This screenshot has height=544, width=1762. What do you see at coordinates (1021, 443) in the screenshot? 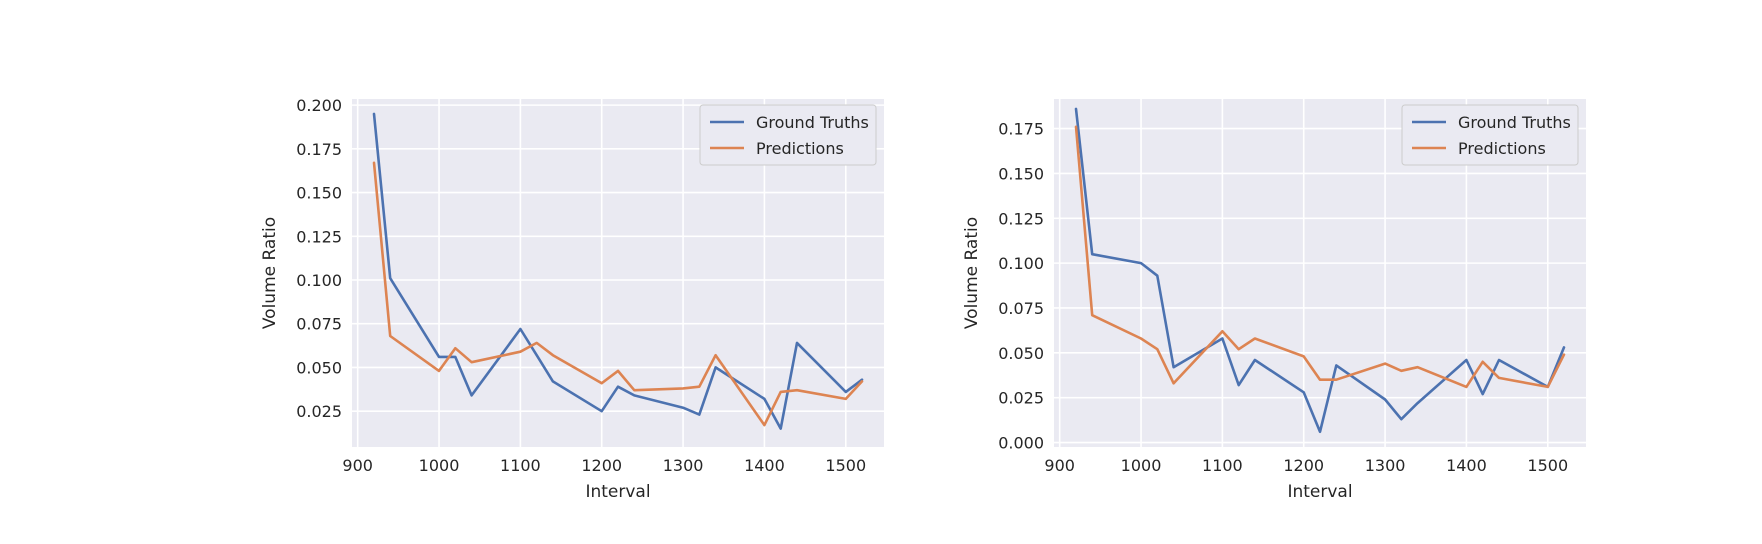
I see `y-tick-label: 0.000` at bounding box center [1021, 443].